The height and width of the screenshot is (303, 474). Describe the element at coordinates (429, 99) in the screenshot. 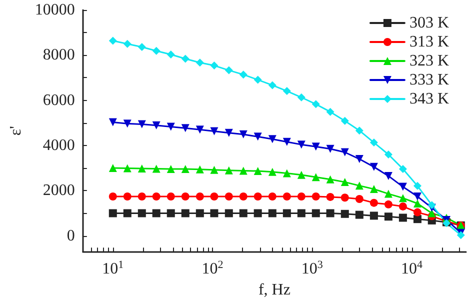

I see `legend-label: 343 K` at that location.